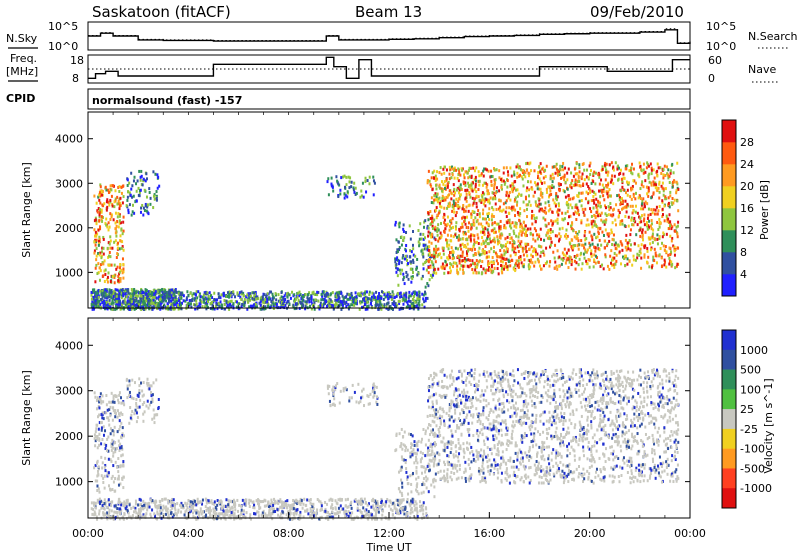  What do you see at coordinates (747, 142) in the screenshot?
I see `power-colorbar-tick: 28` at bounding box center [747, 142].